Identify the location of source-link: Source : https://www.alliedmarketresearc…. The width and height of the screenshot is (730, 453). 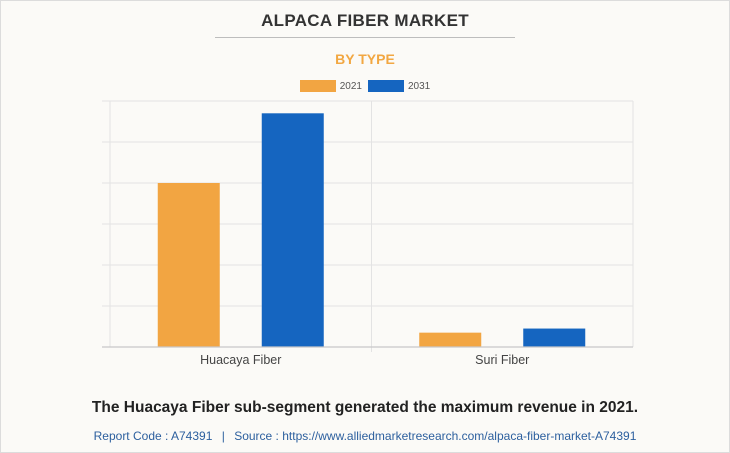
(435, 436).